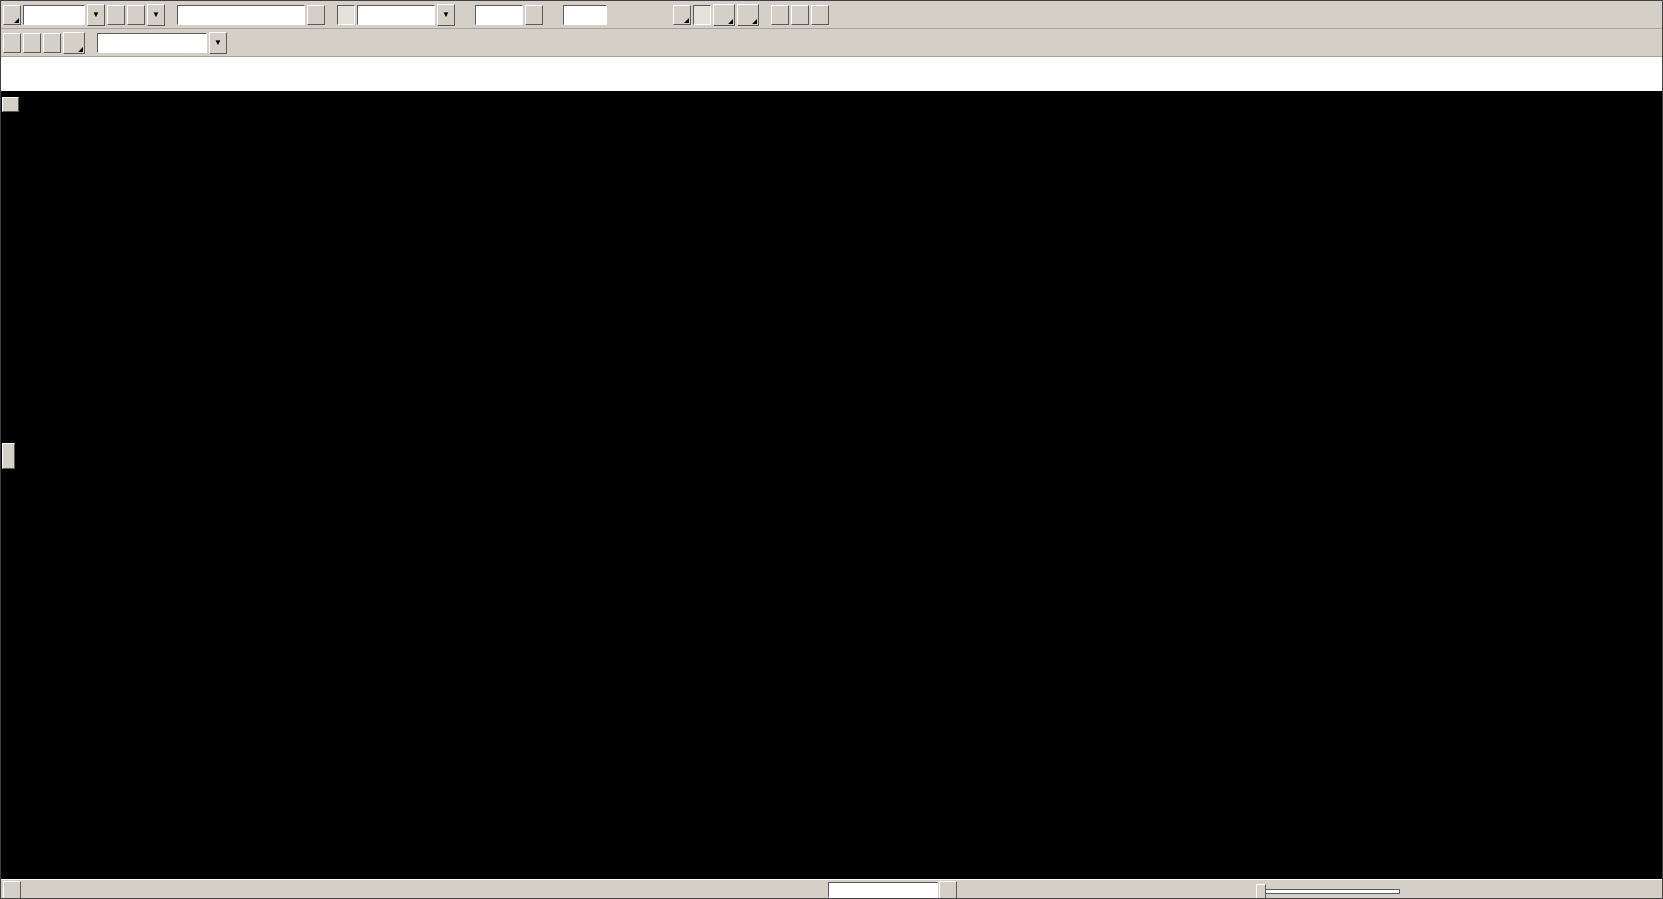  I want to click on zoom-slider-thumb, so click(1261, 891).